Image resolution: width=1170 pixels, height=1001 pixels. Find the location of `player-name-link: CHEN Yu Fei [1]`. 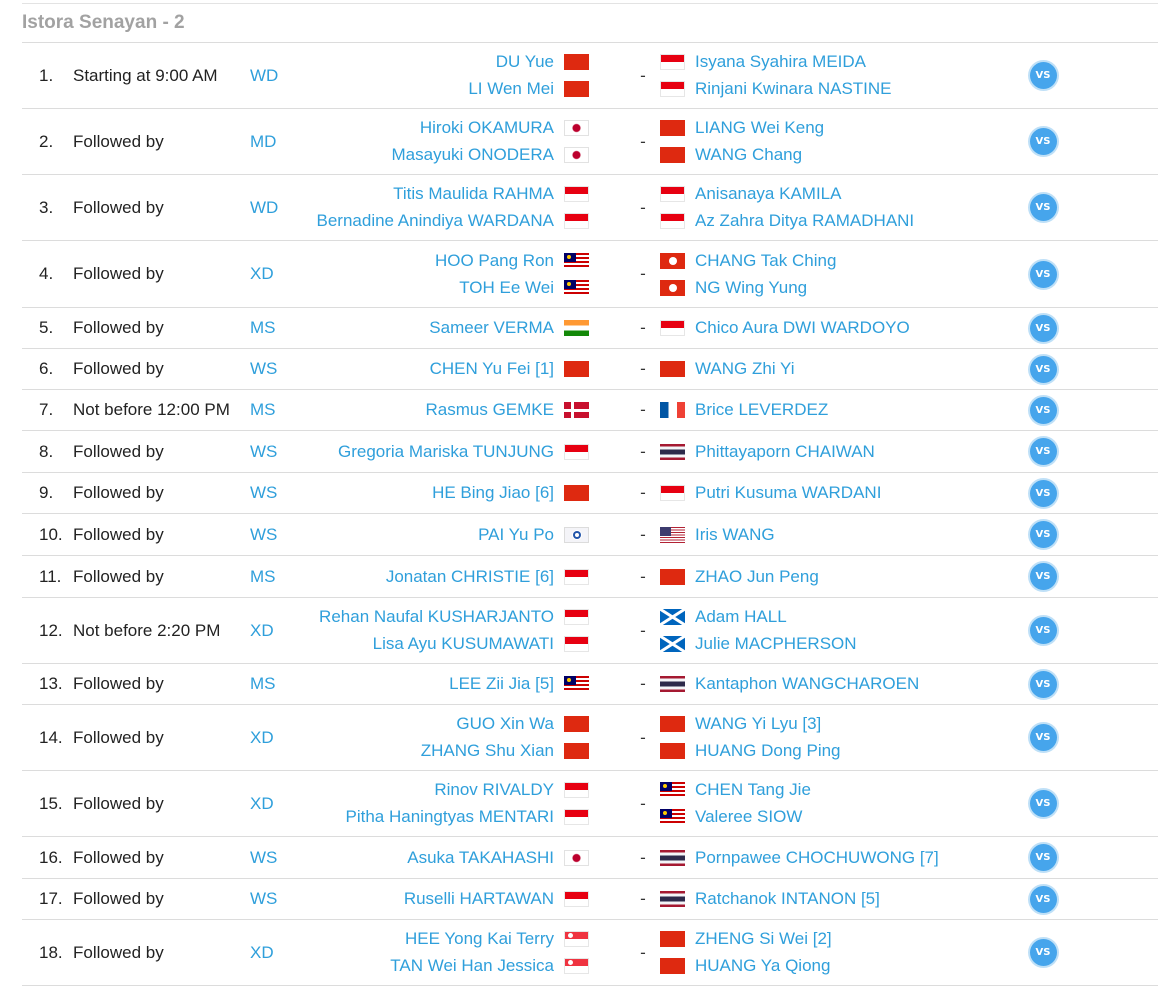

player-name-link: CHEN Yu Fei [1] is located at coordinates (491, 368).